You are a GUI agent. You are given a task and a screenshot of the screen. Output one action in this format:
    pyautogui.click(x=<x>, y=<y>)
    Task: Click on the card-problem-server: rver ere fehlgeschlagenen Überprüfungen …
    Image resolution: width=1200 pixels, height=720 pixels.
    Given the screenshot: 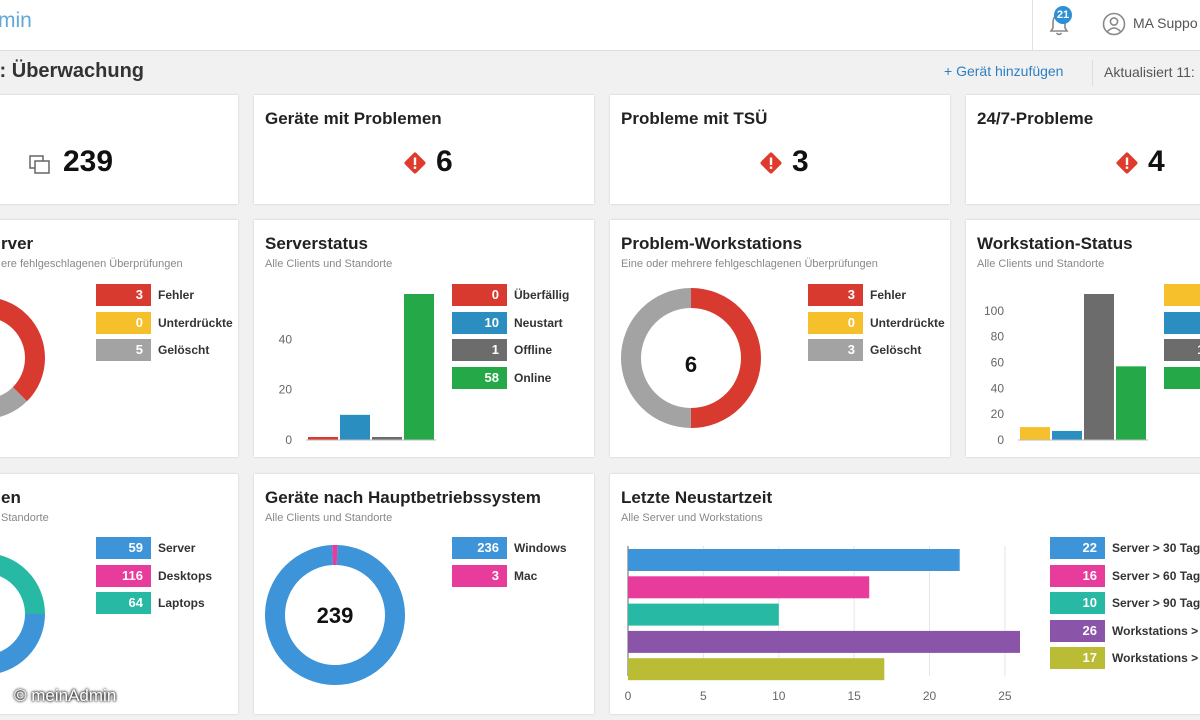 What is the action you would take?
    pyautogui.click(x=119, y=338)
    